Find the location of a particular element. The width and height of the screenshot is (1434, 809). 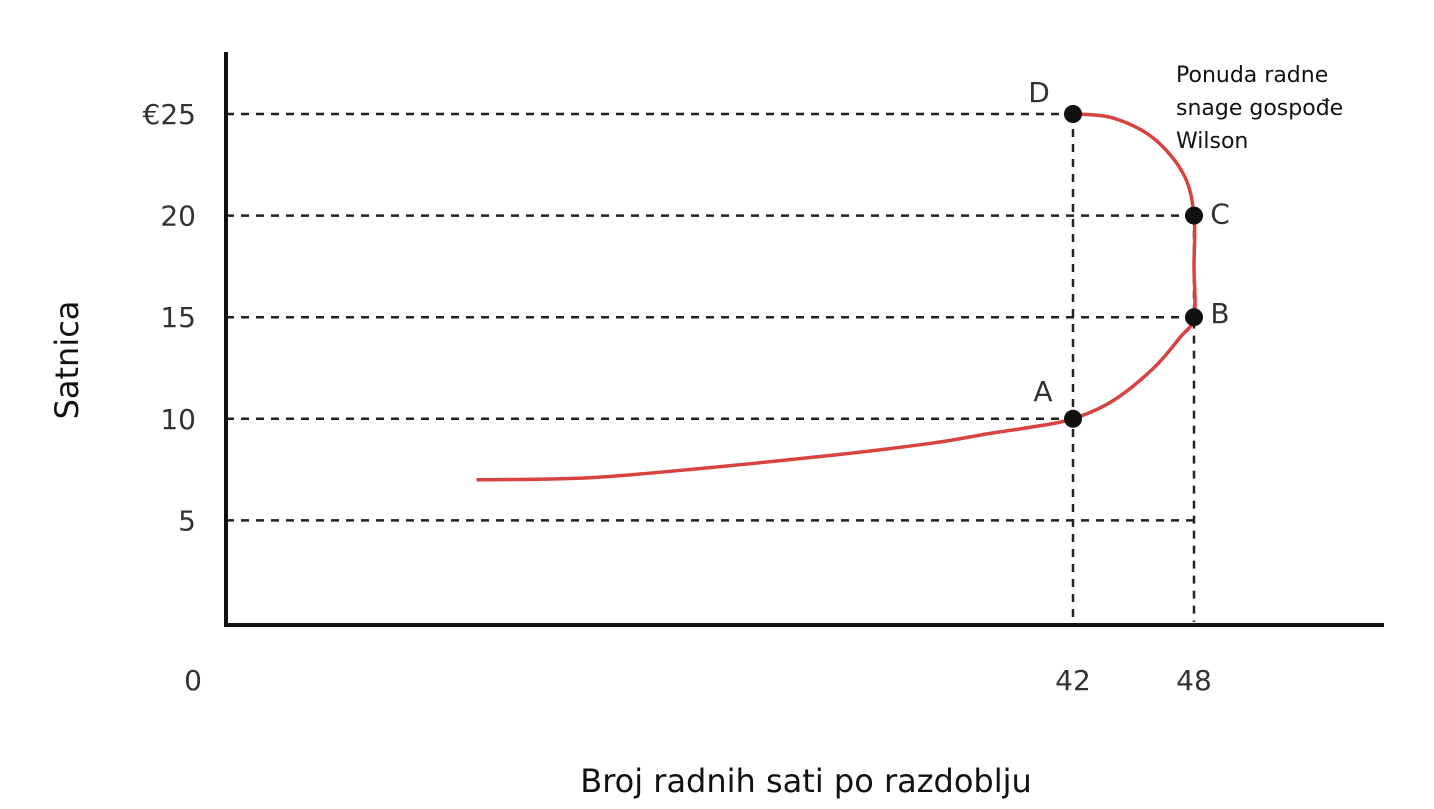

point-D is located at coordinates (1073, 114).